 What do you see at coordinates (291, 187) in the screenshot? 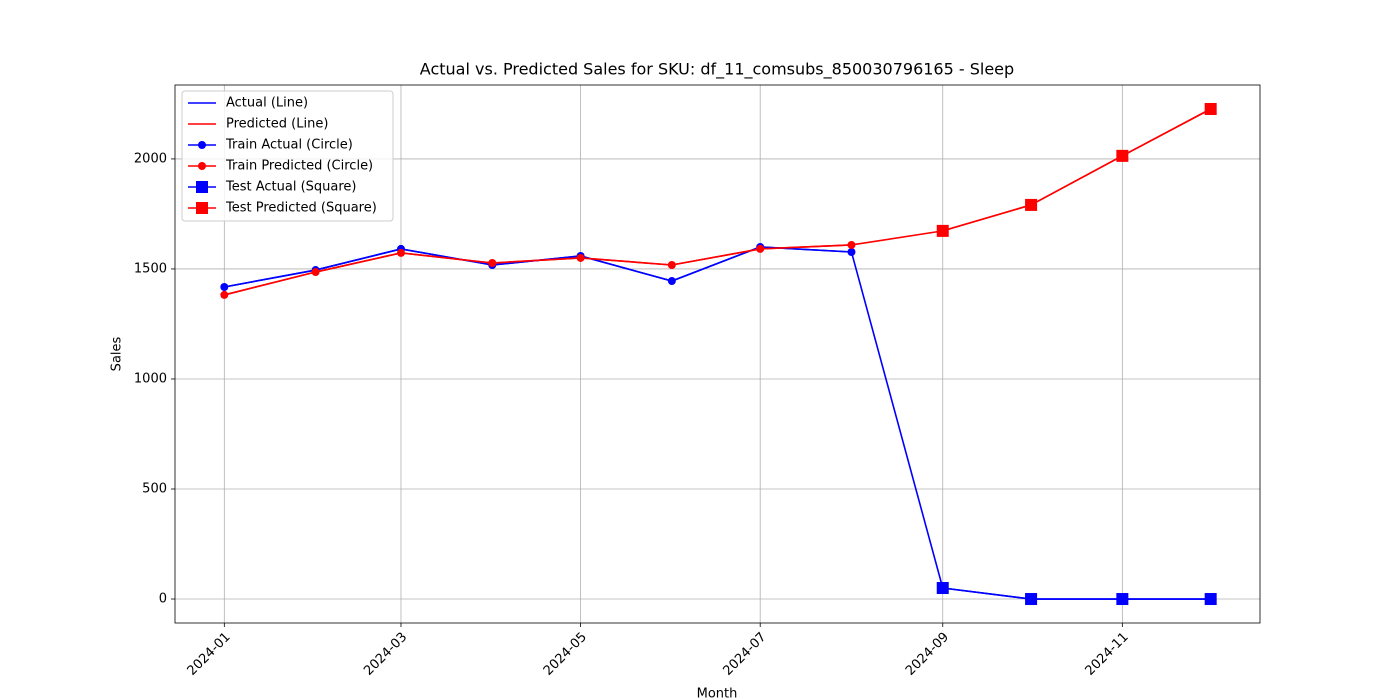
I see `legend-label: Test Actual (Square)` at bounding box center [291, 187].